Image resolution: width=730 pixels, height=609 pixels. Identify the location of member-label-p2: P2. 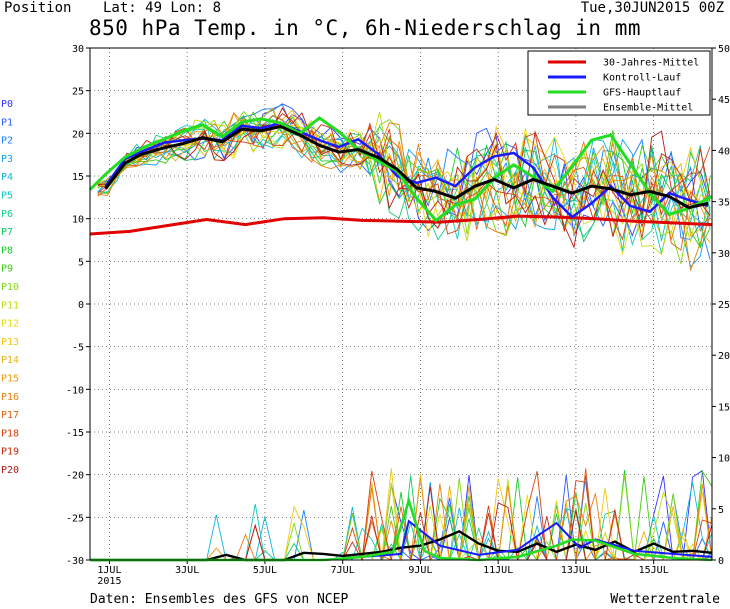
(7, 141).